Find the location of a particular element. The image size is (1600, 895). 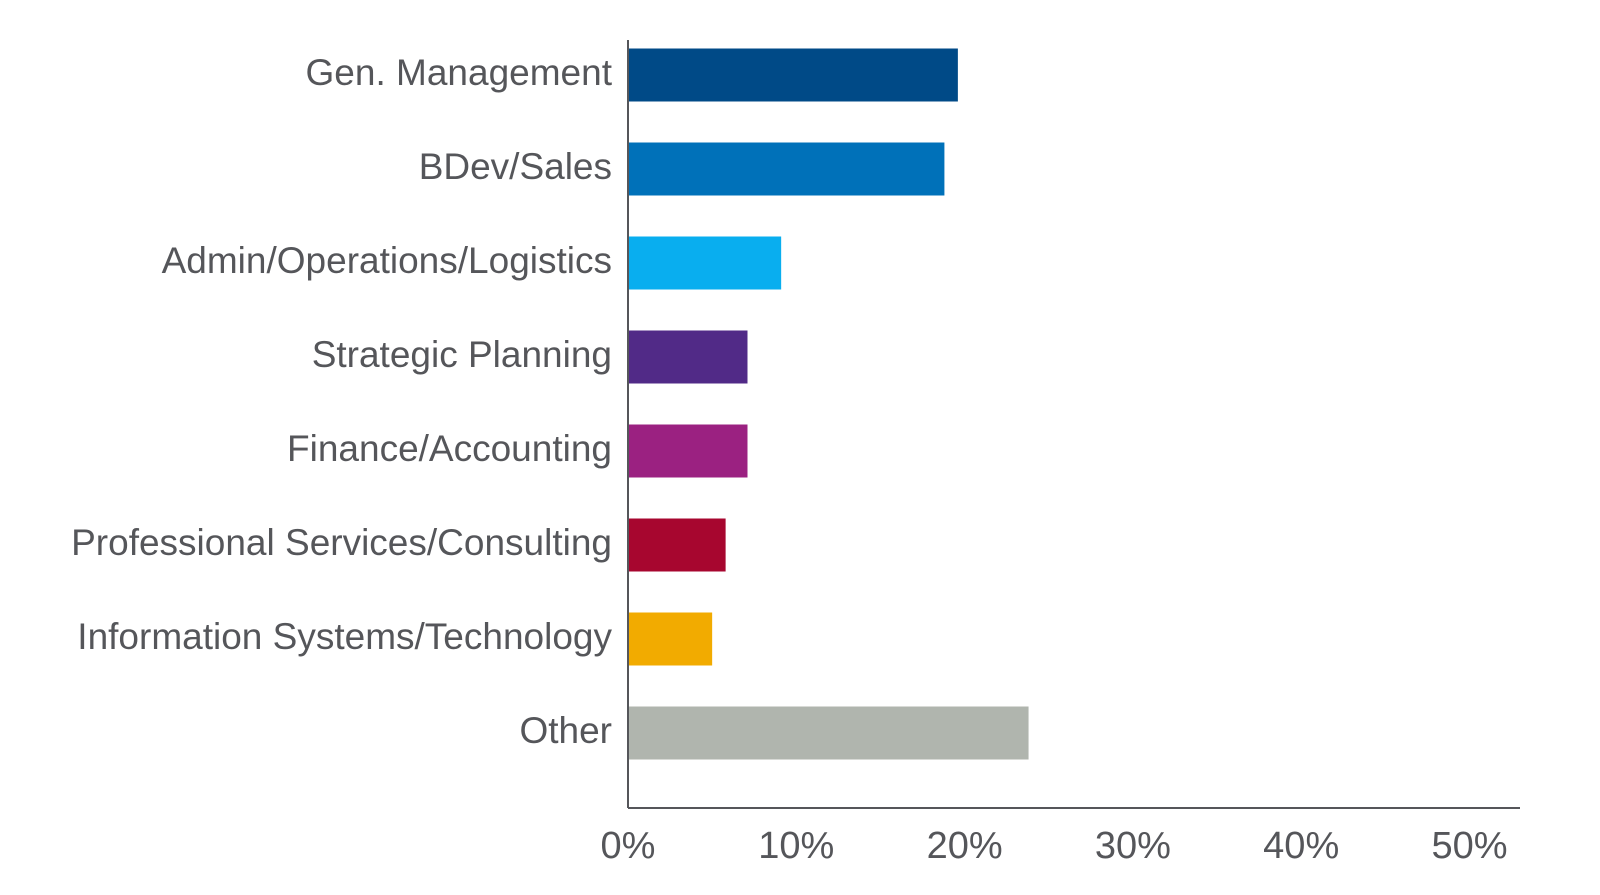

x-tick-label: 0% is located at coordinates (628, 846).